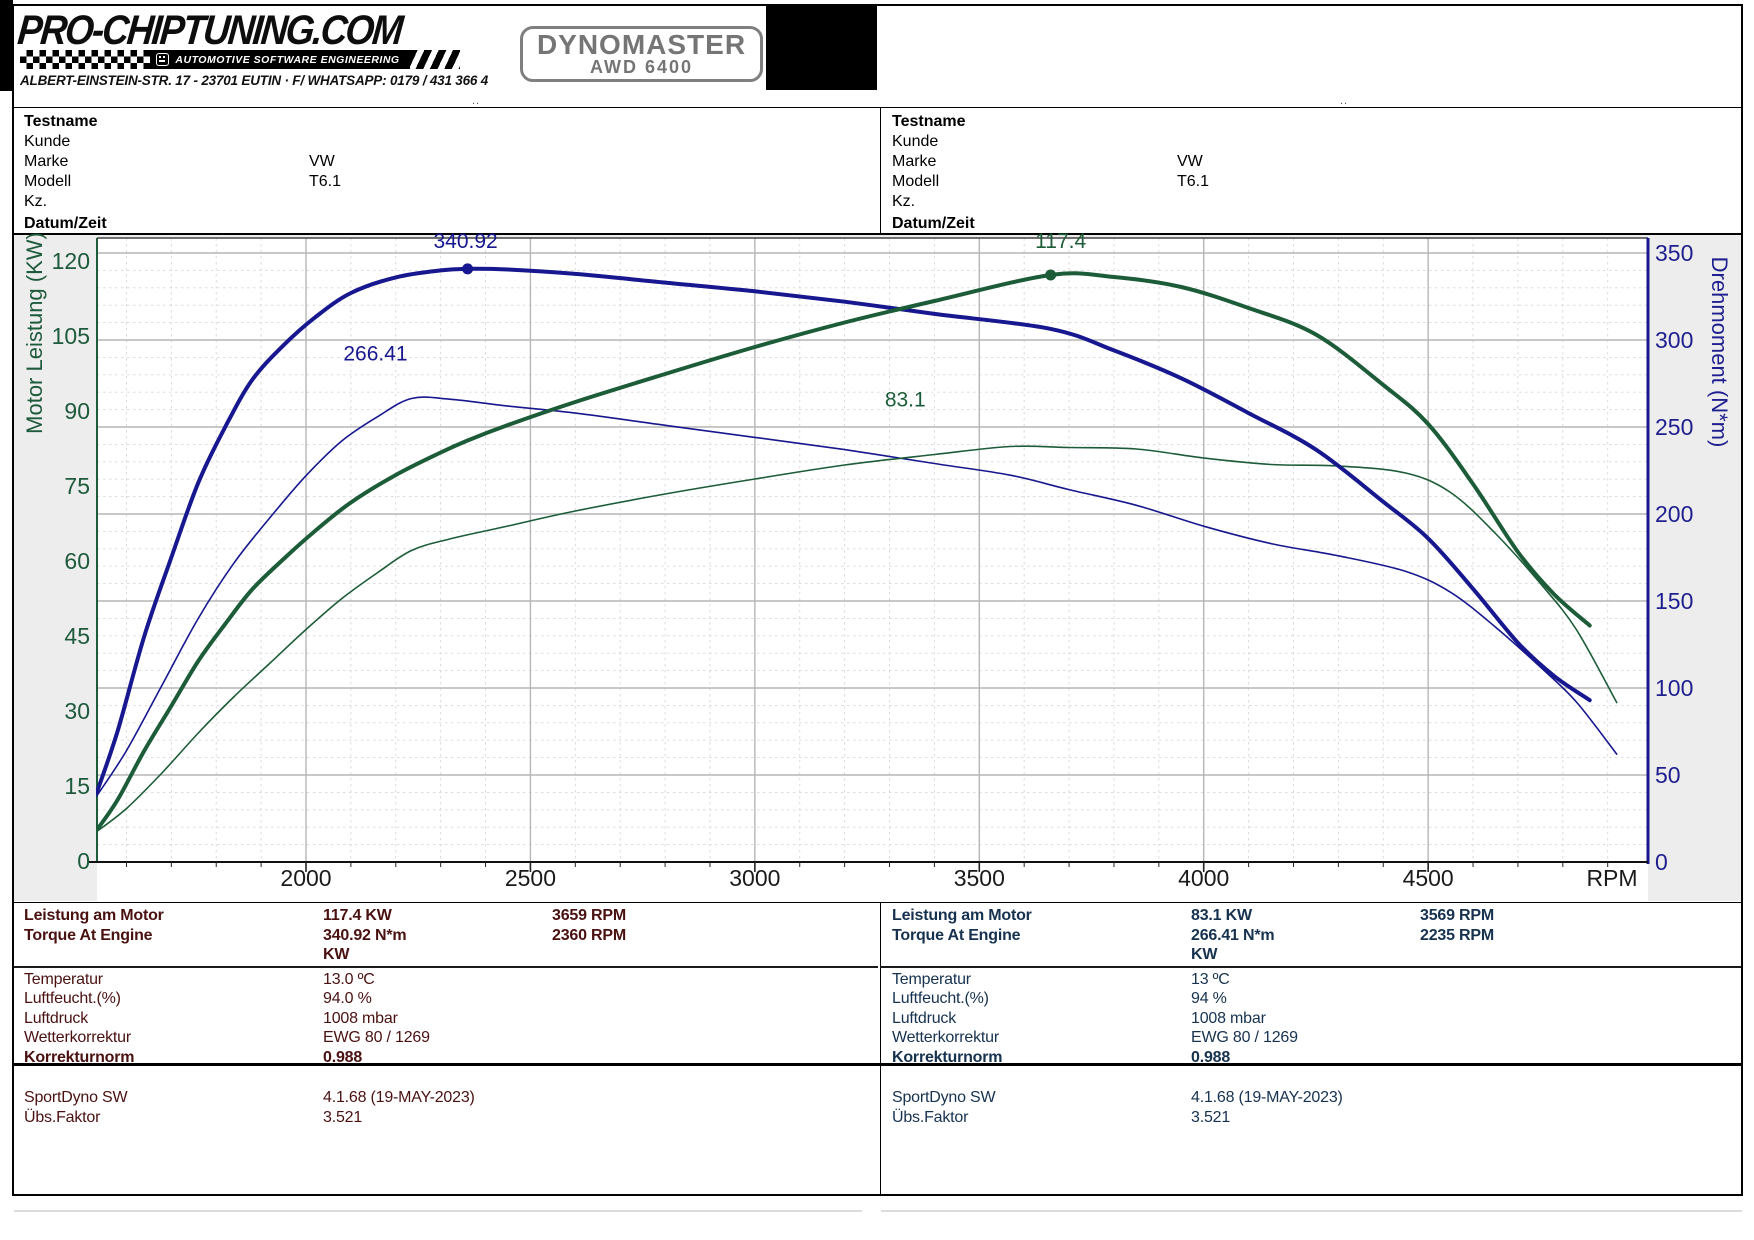  What do you see at coordinates (641, 67) in the screenshot?
I see `dynomaster-badge-subtitle: AWD 6400` at bounding box center [641, 67].